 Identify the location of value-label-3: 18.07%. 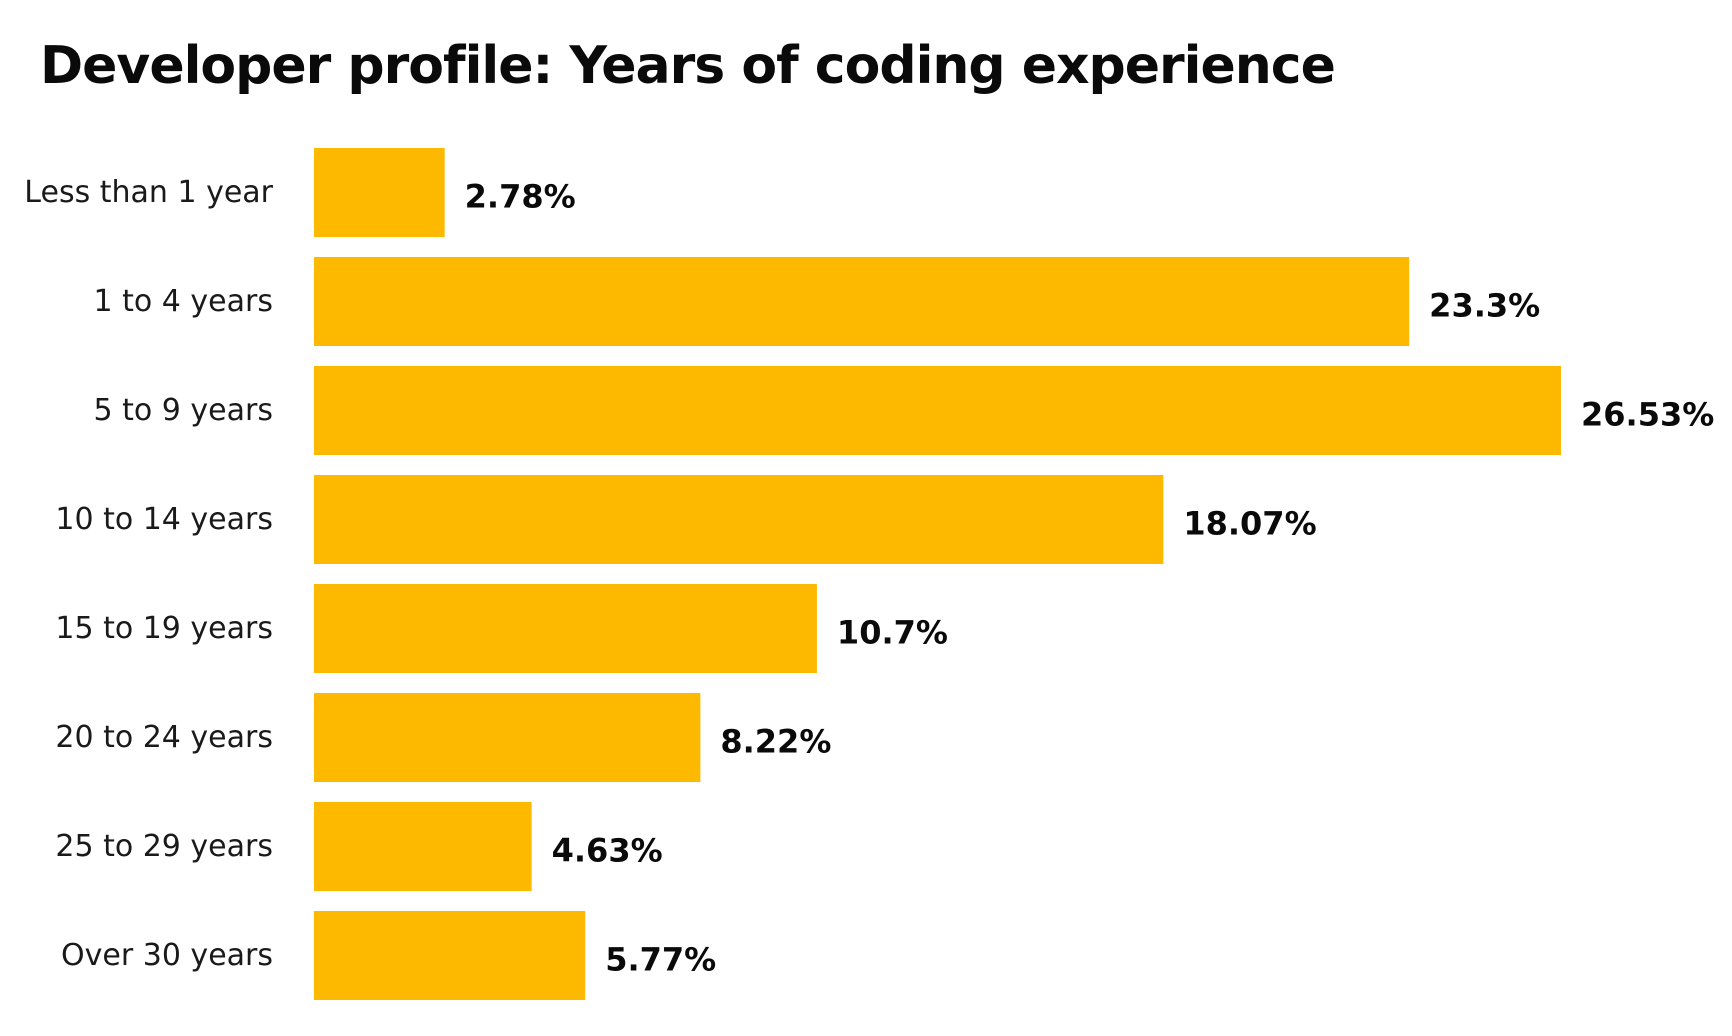
(1249, 524).